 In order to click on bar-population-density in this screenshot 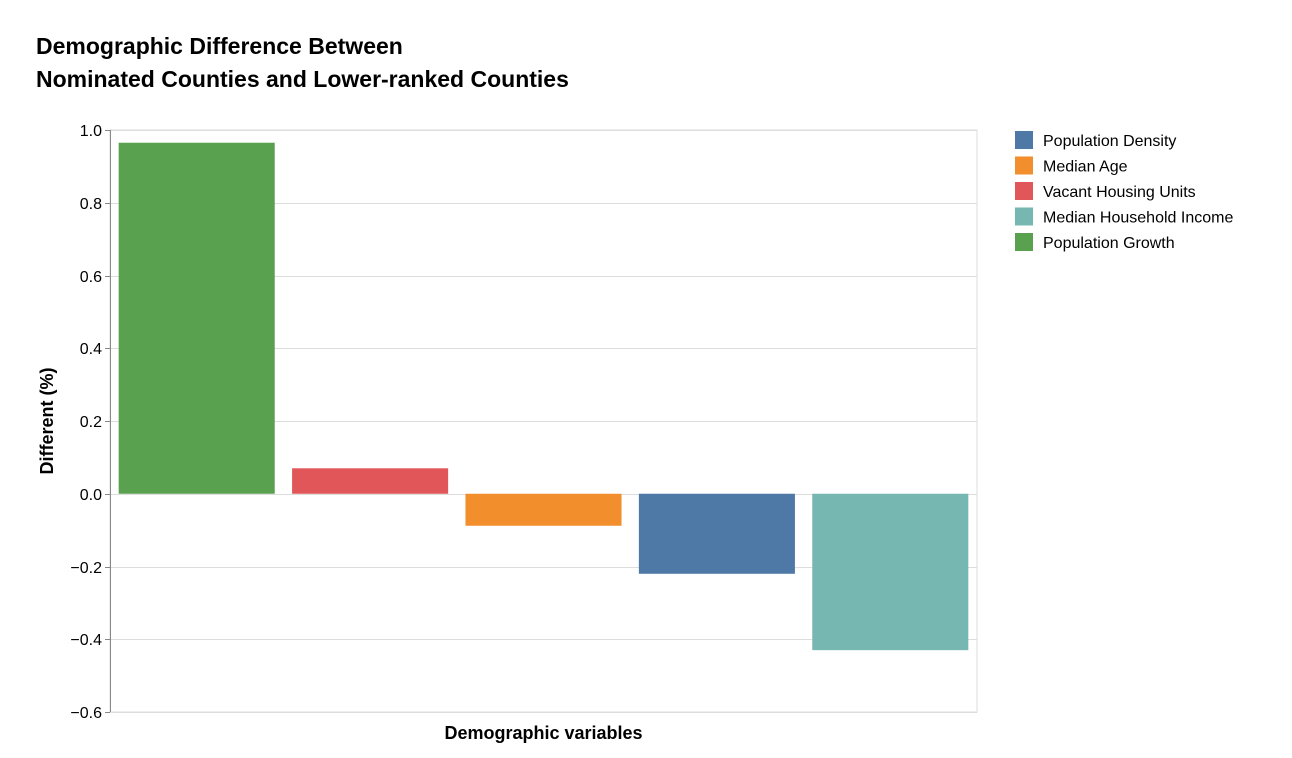, I will do `click(716, 533)`.